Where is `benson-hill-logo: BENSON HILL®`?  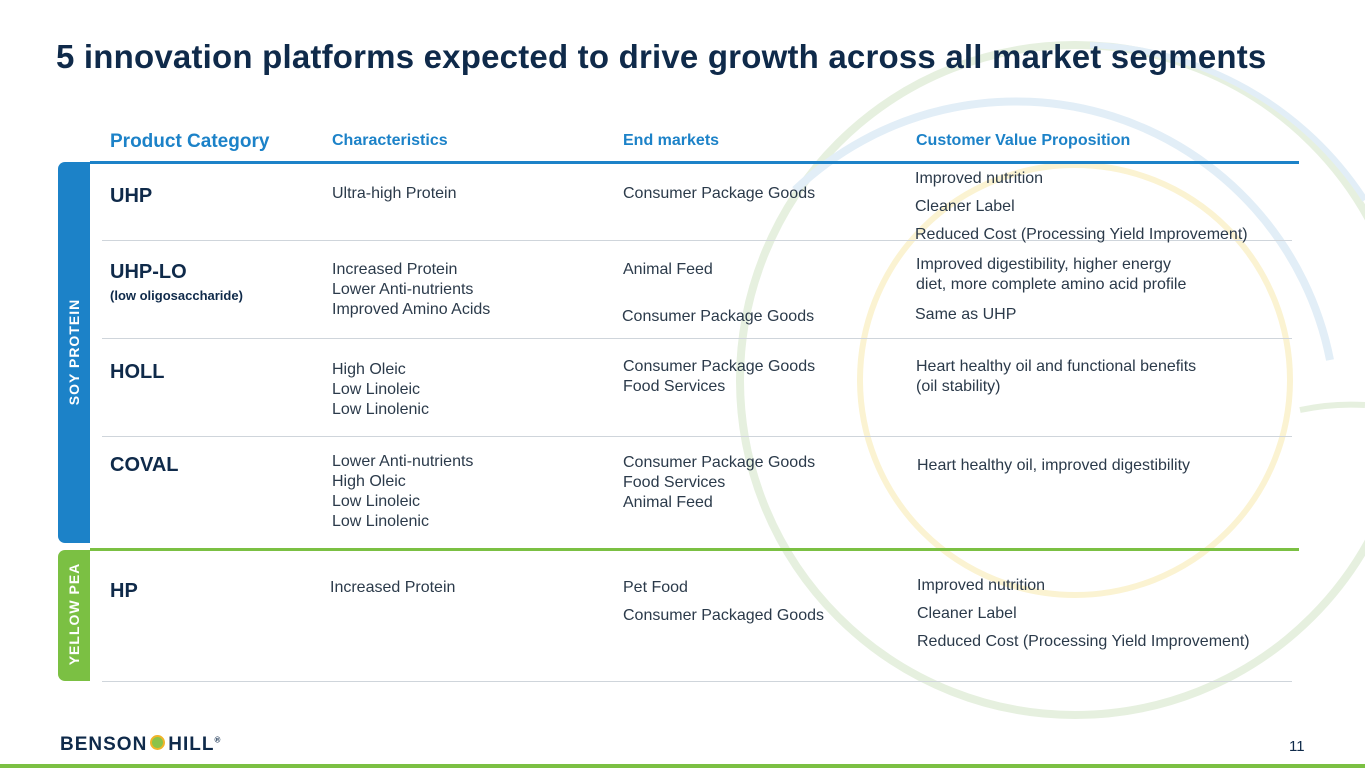 benson-hill-logo: BENSON HILL® is located at coordinates (140, 745).